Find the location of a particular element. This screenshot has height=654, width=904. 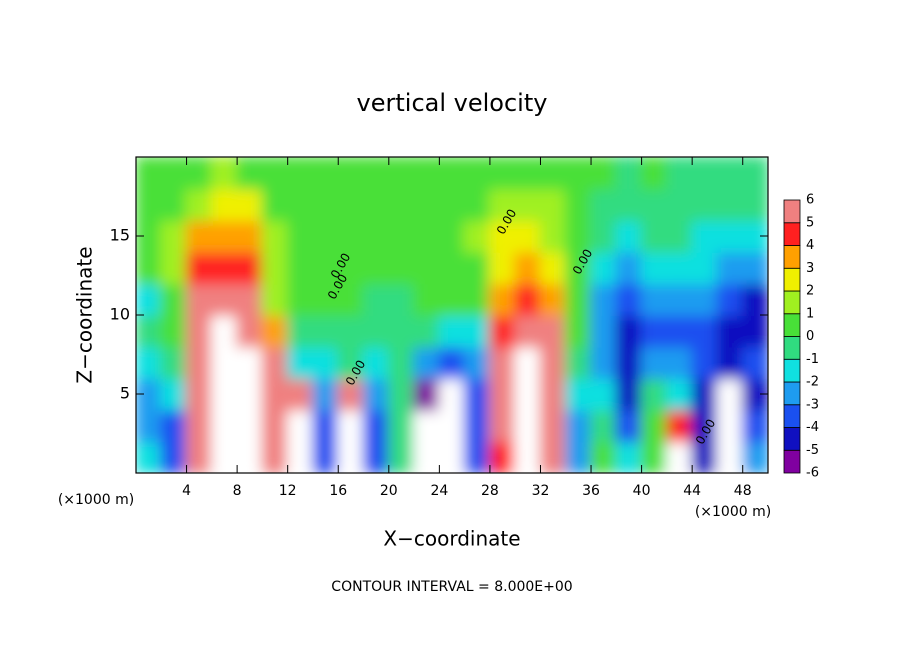

y-axis-label: Z−coordinate is located at coordinates (85, 314).